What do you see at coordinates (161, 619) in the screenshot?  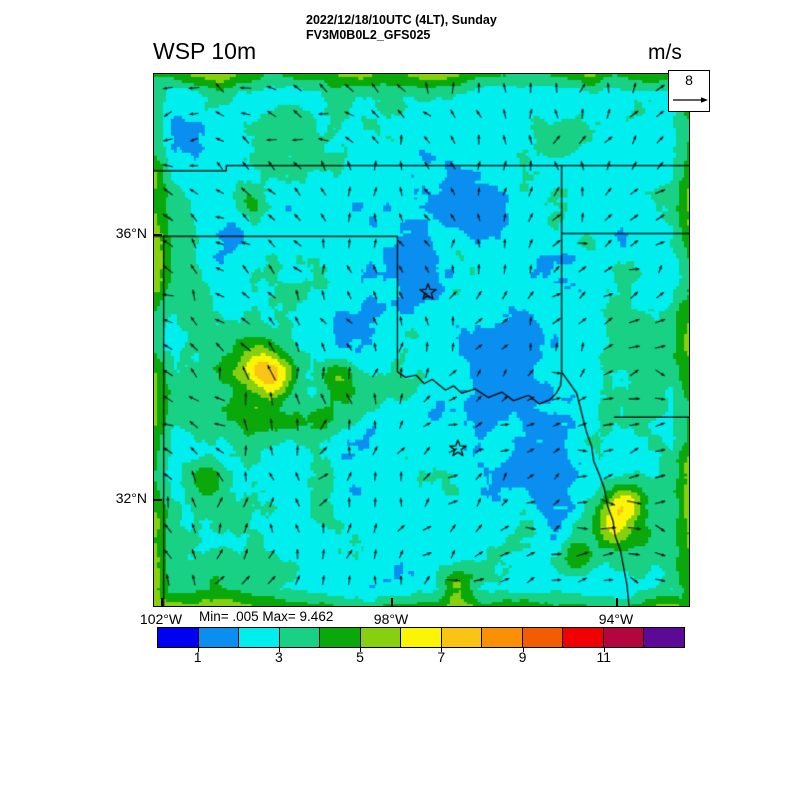 I see `lon-tick-label-102: 102°W` at bounding box center [161, 619].